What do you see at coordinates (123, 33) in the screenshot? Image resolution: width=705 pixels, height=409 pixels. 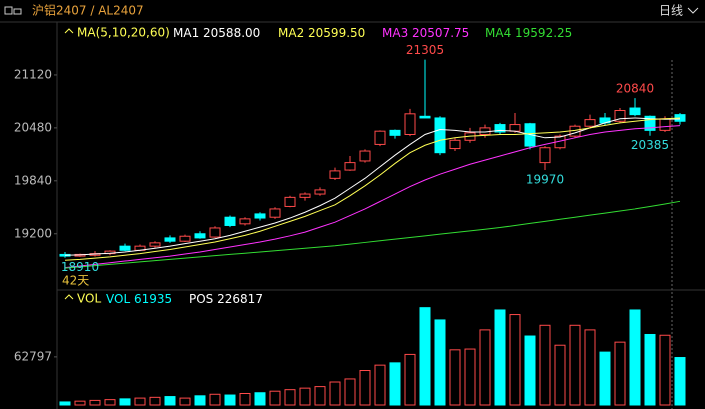 I see `legend-title: MA(5,10,20,60)` at bounding box center [123, 33].